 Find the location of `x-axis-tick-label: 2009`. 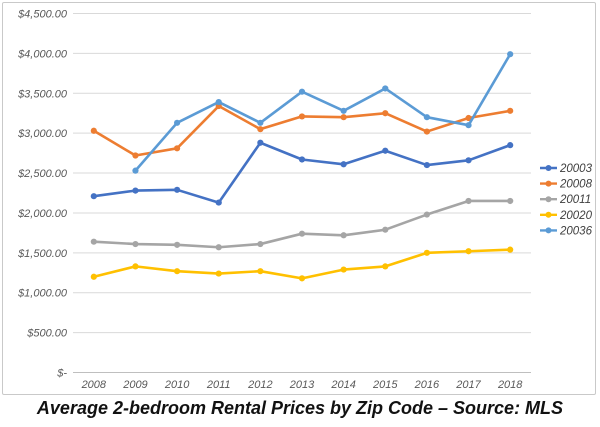

x-axis-tick-label: 2009 is located at coordinates (134, 385).